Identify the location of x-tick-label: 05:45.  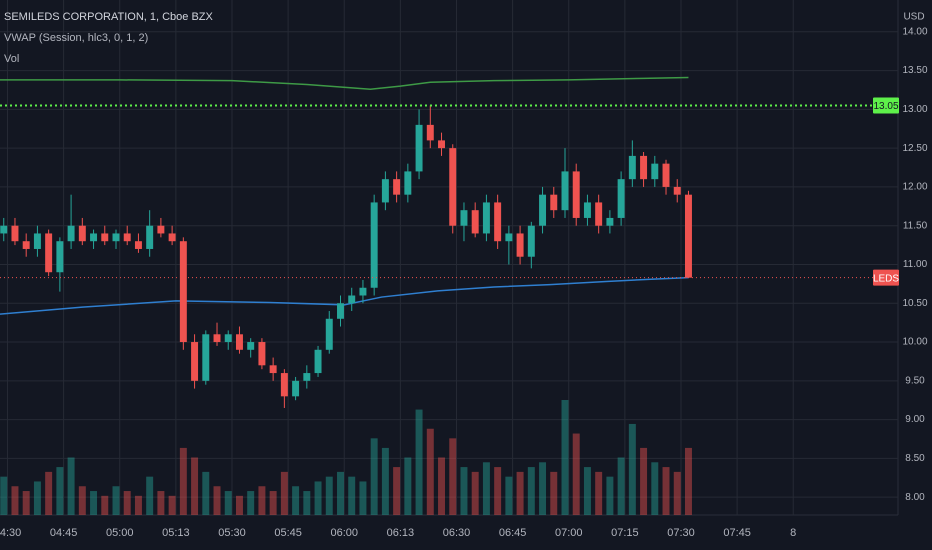
(288, 533).